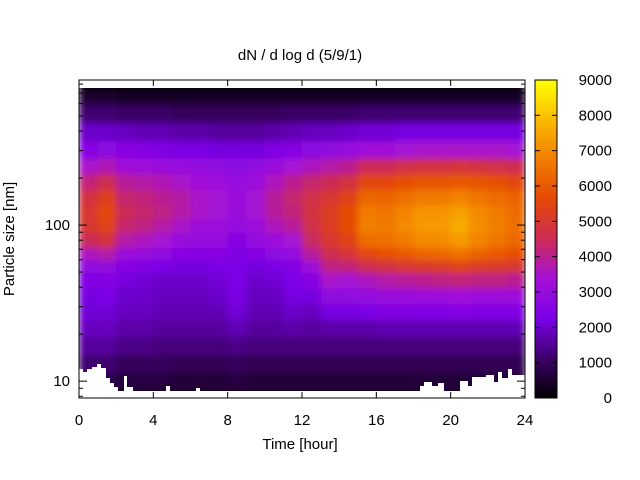 The width and height of the screenshot is (640, 480). I want to click on colorbar-tick-label: 5000, so click(595, 221).